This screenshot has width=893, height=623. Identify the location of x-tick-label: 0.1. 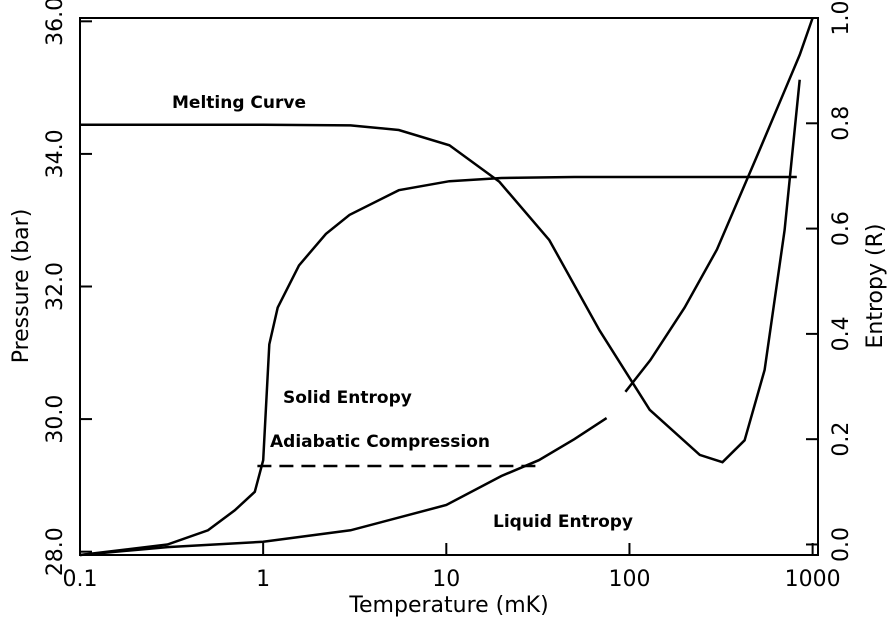
(80, 579).